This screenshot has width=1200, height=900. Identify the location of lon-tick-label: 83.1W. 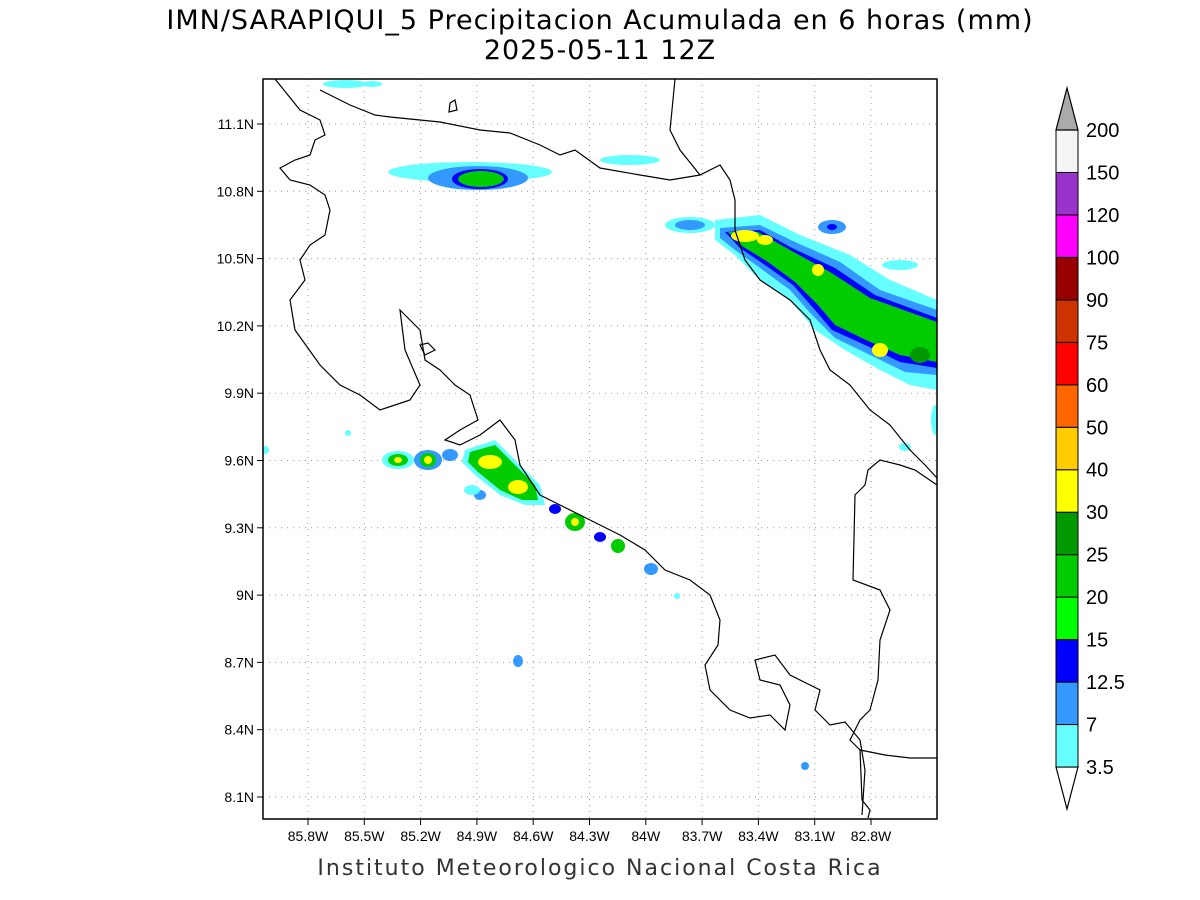
(814, 836).